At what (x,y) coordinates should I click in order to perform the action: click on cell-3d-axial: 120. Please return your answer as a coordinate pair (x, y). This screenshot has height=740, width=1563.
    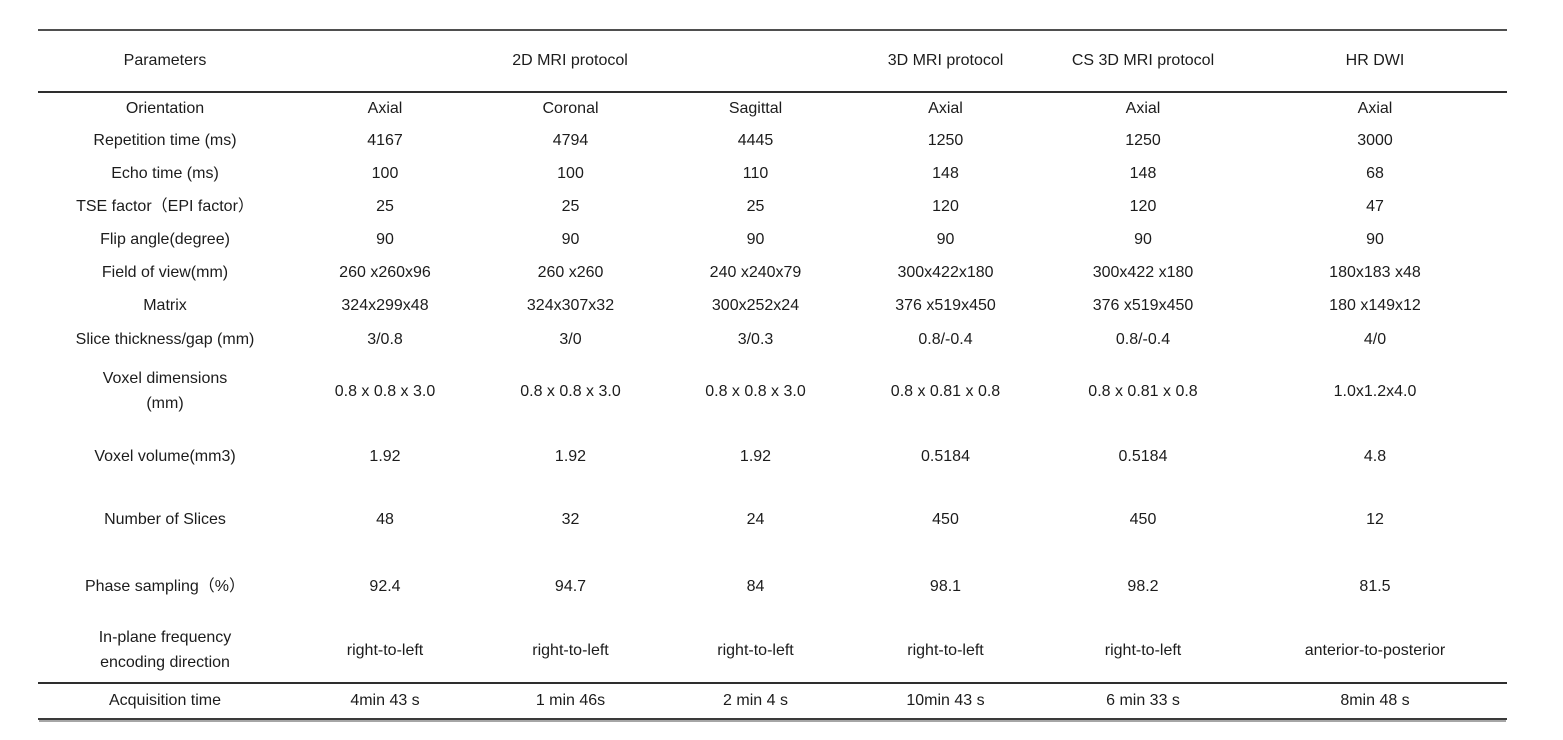
    Looking at the image, I should click on (945, 207).